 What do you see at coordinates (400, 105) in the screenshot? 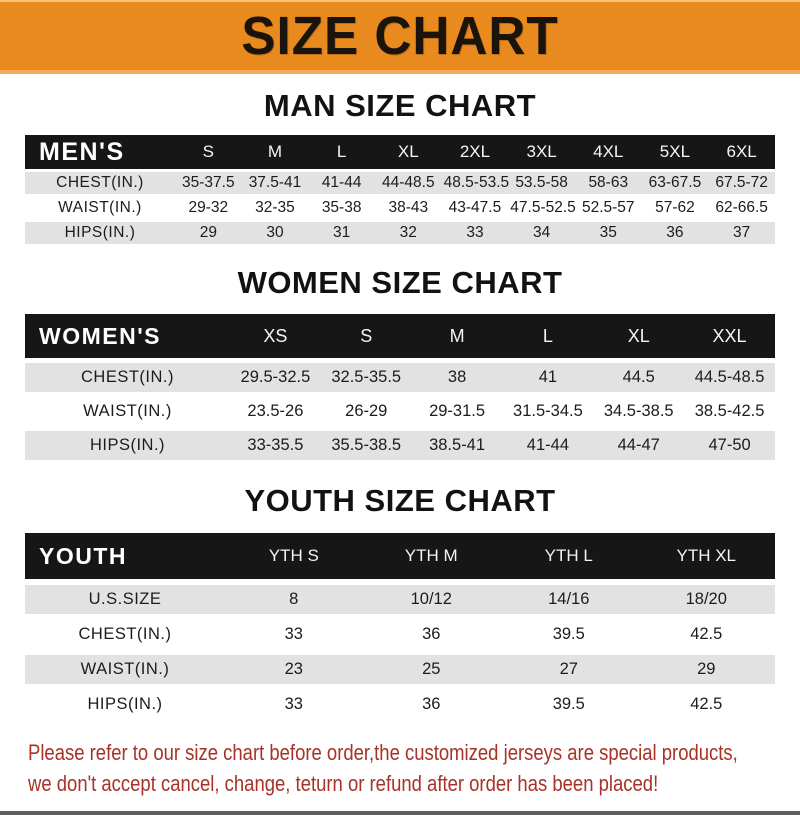
I see `men-section-heading: MAN SIZE CHART` at bounding box center [400, 105].